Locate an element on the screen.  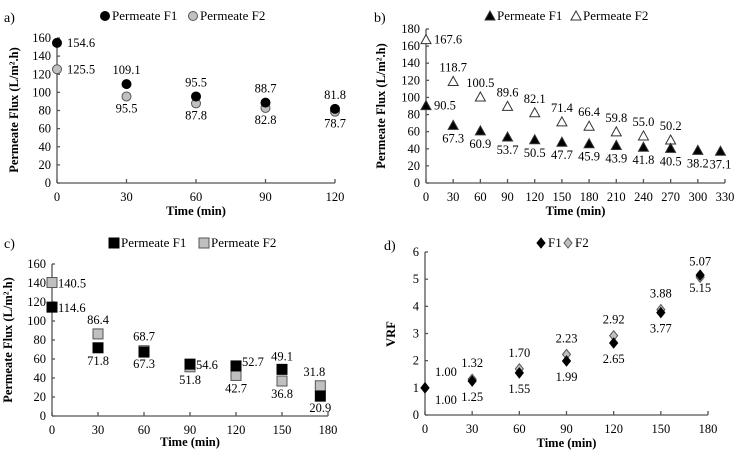
data-label: 37.1 is located at coordinates (721, 164).